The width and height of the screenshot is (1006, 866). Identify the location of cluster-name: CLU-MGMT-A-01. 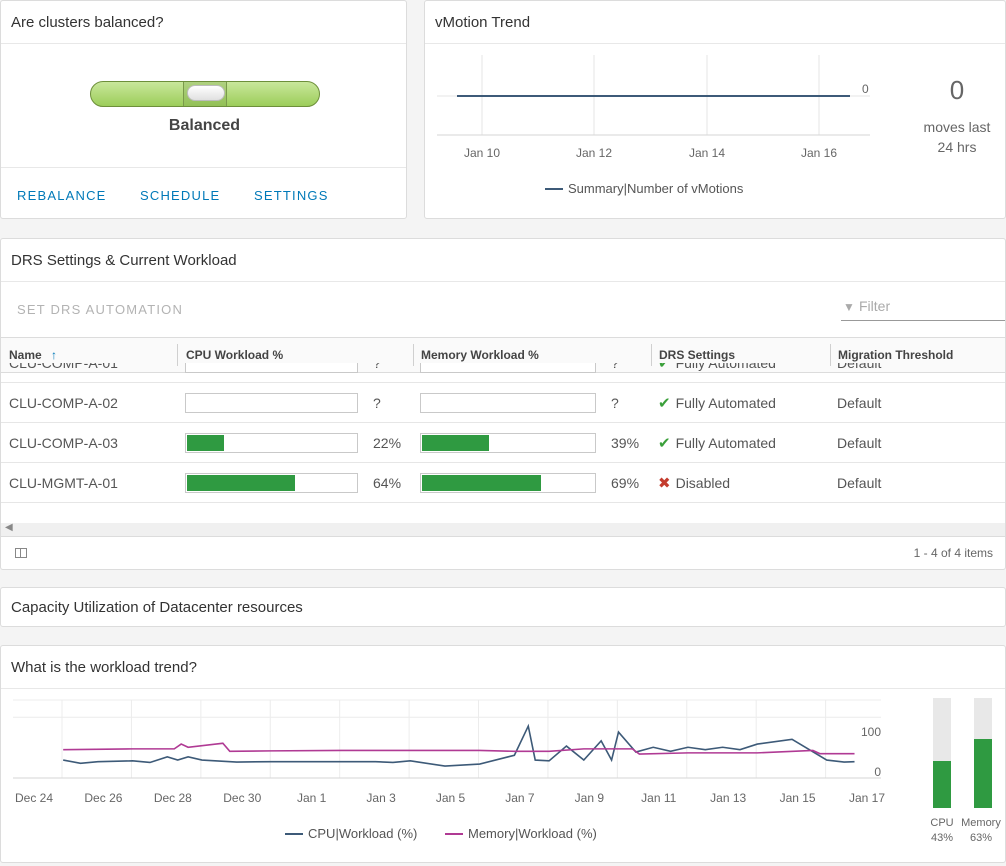
(63, 483).